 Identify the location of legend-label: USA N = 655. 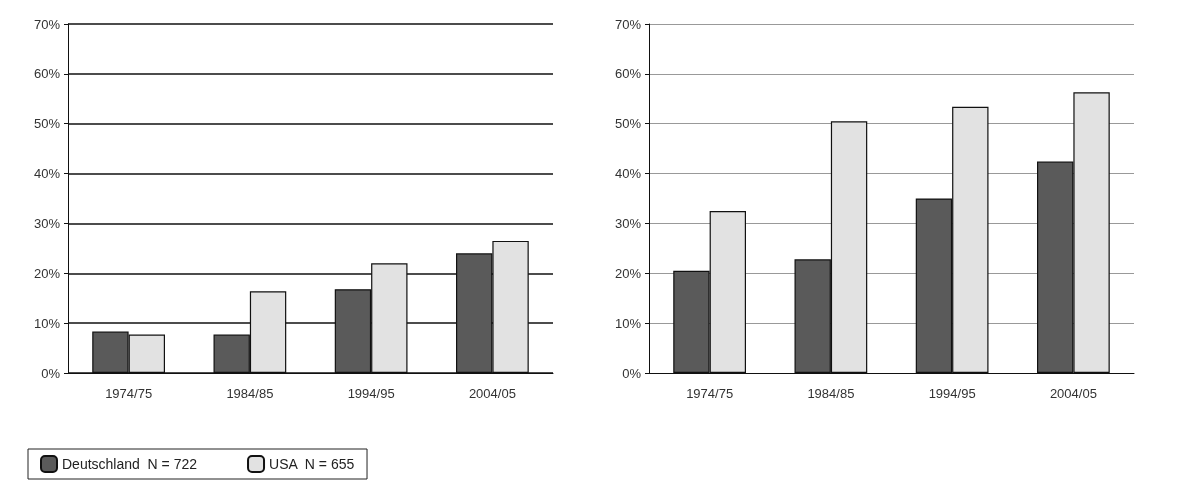
(312, 464).